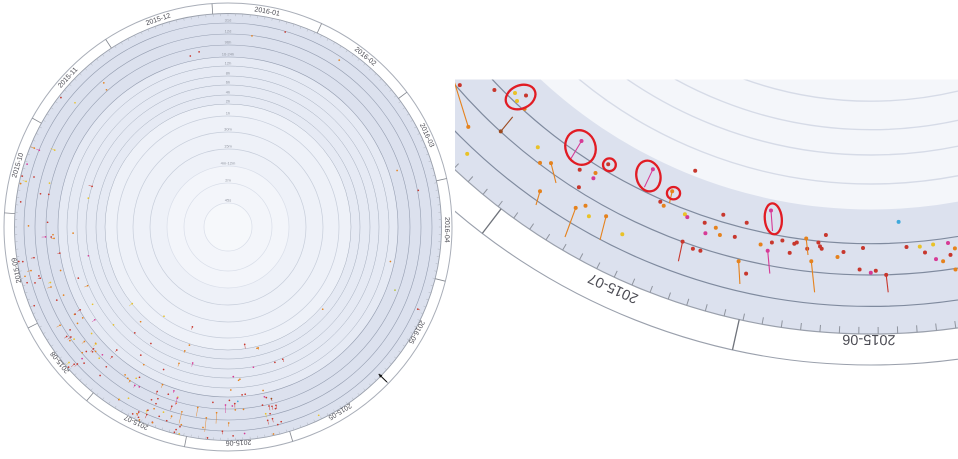 The width and height of the screenshot is (958, 459). I want to click on svg-text: 12h, so click(228, 63).